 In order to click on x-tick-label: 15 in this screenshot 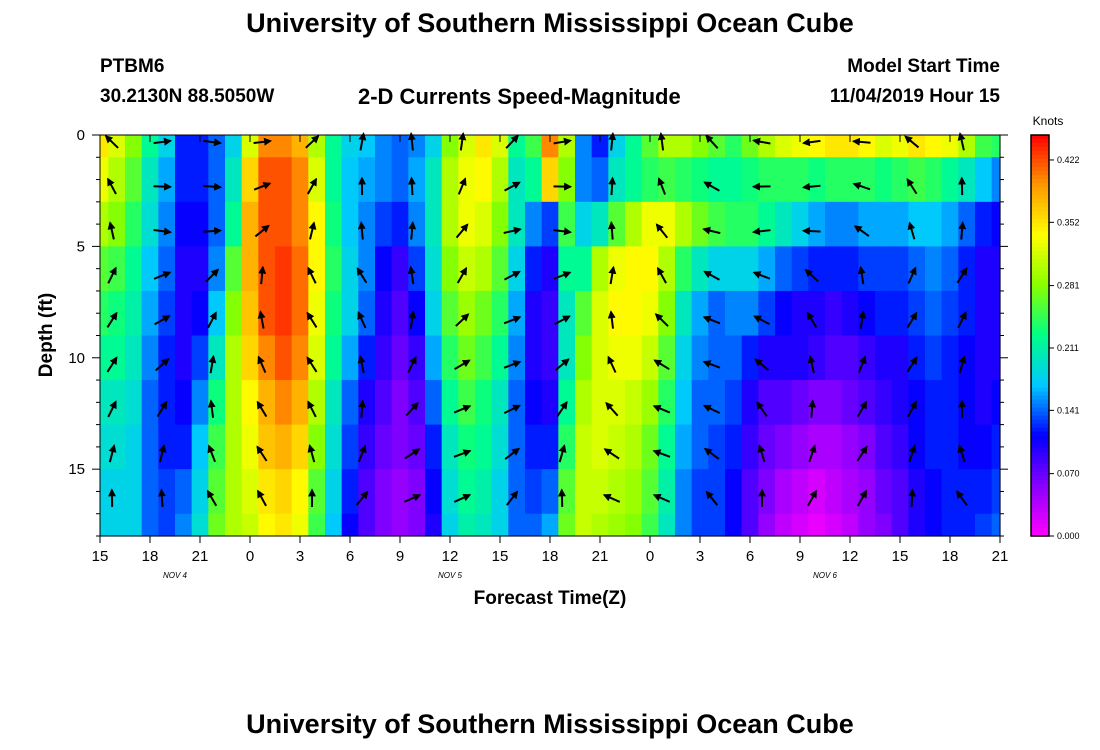, I will do `click(500, 556)`.